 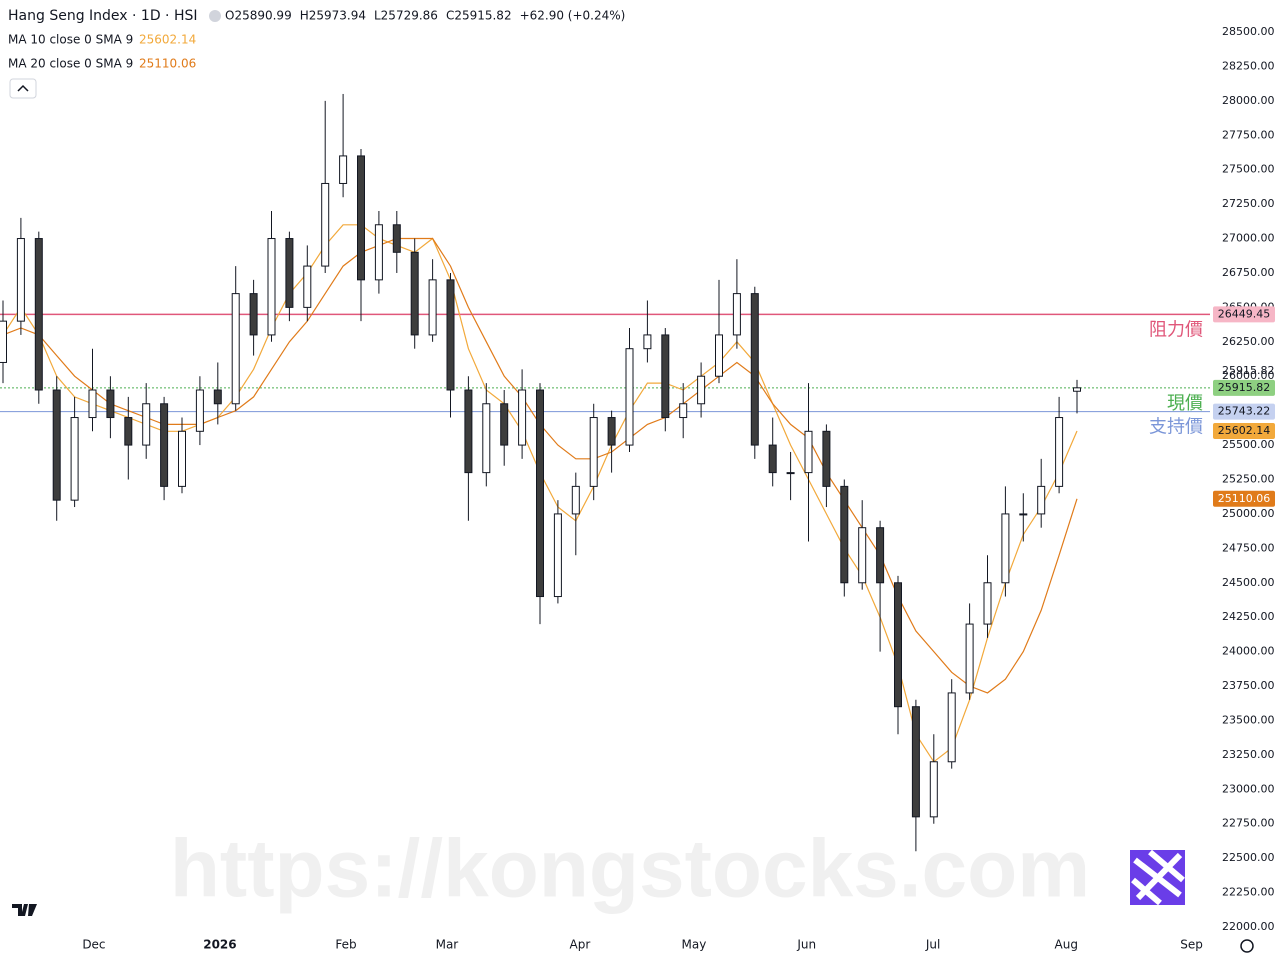 I want to click on gear, so click(x=1247, y=946).